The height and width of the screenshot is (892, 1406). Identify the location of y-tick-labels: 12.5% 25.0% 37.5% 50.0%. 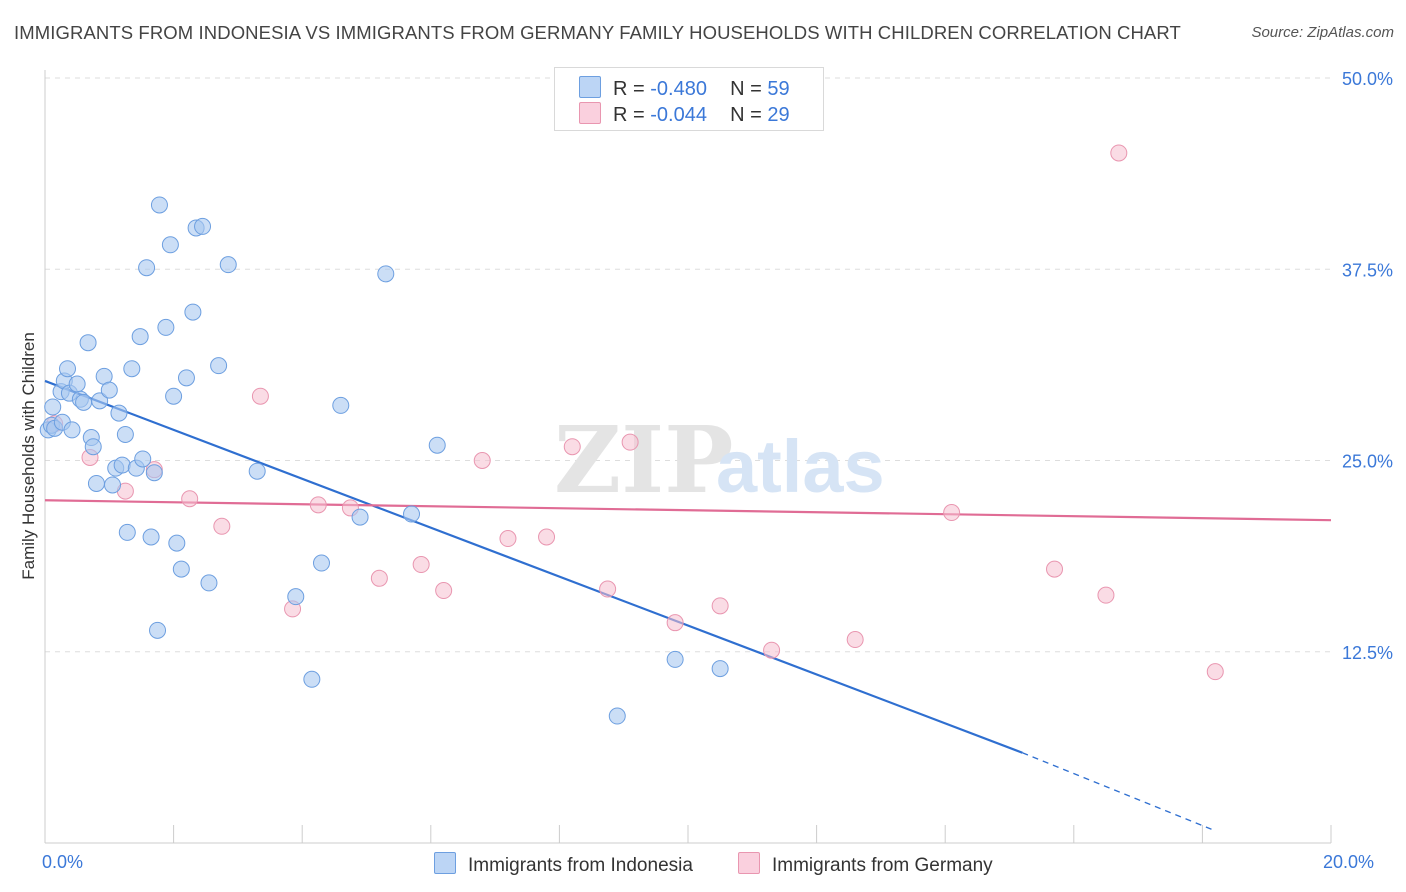
(1367, 366).